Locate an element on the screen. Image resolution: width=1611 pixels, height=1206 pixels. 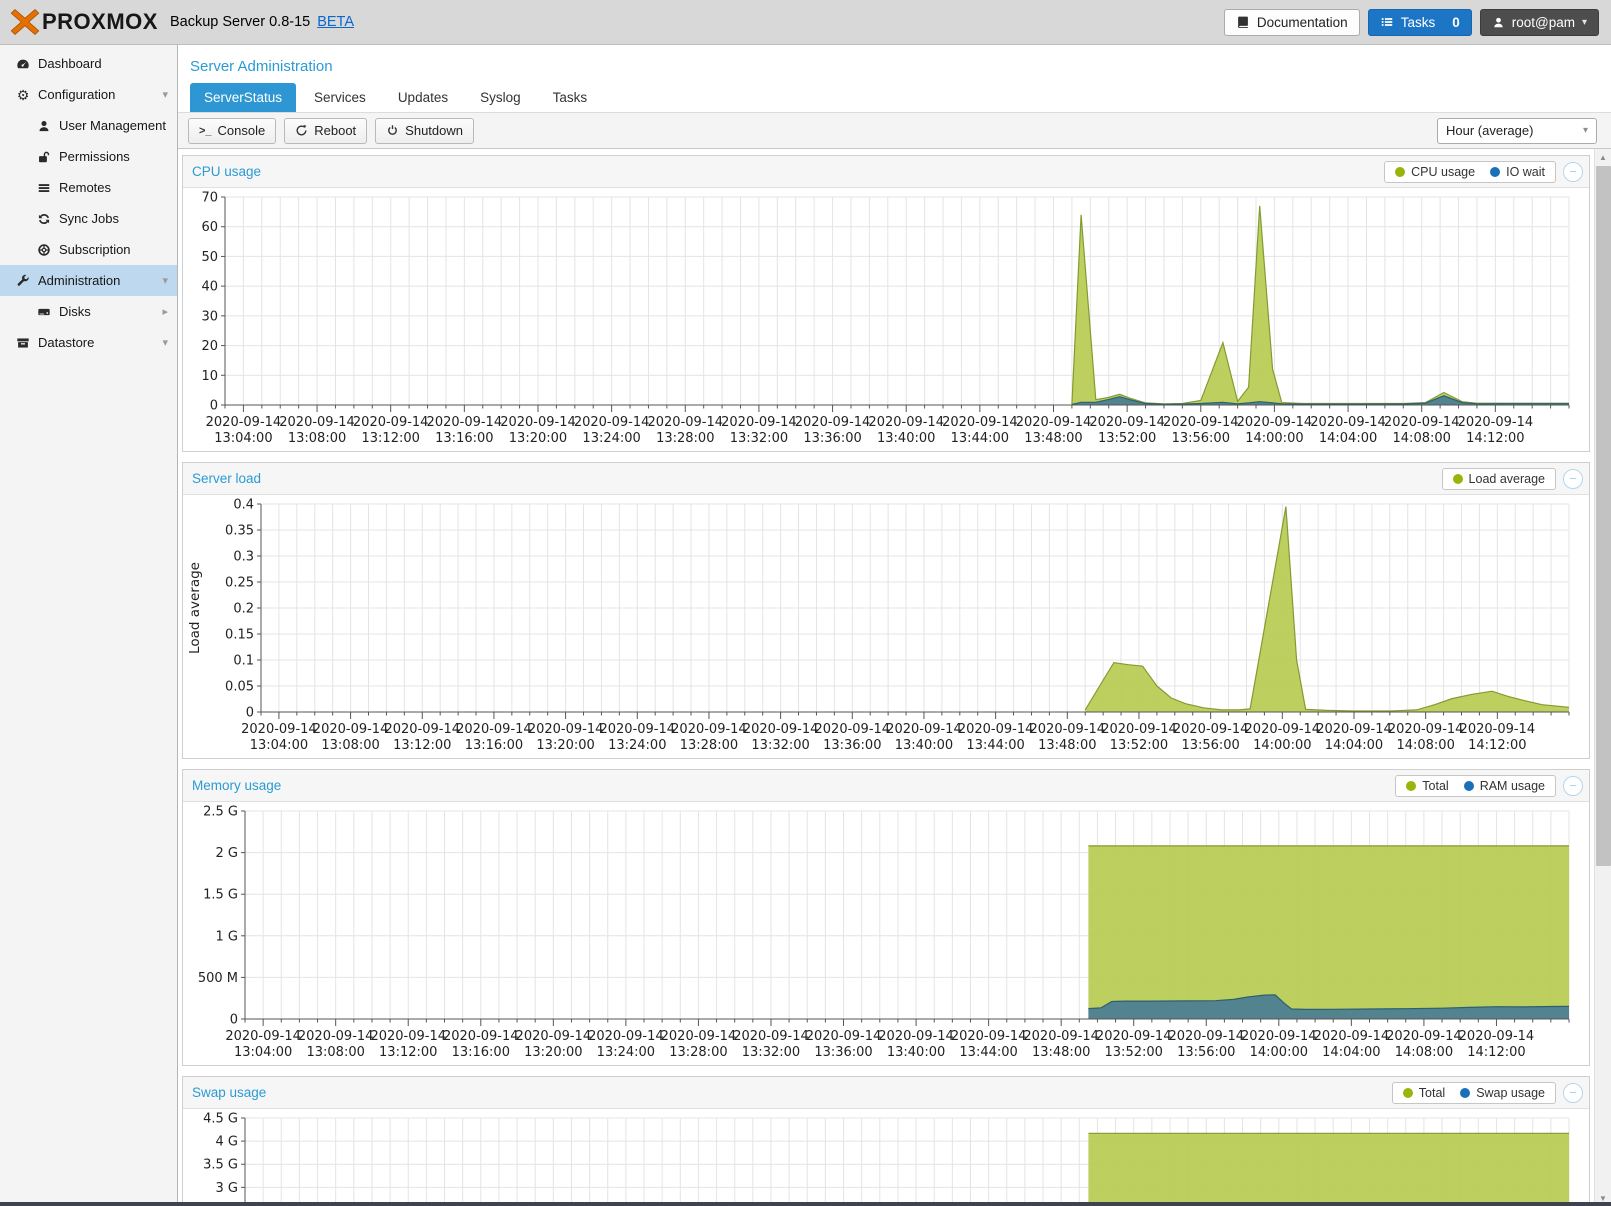
window-bottom-edge is located at coordinates (805, 1204).